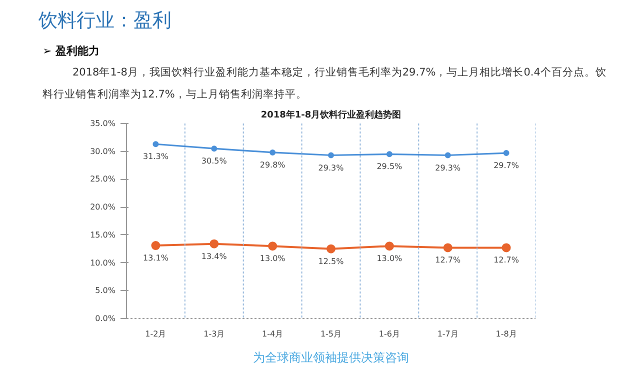 The image size is (640, 371). Describe the element at coordinates (331, 115) in the screenshot. I see `chart-title: 2018年1-8月饮料行业盈利趋势图` at that location.